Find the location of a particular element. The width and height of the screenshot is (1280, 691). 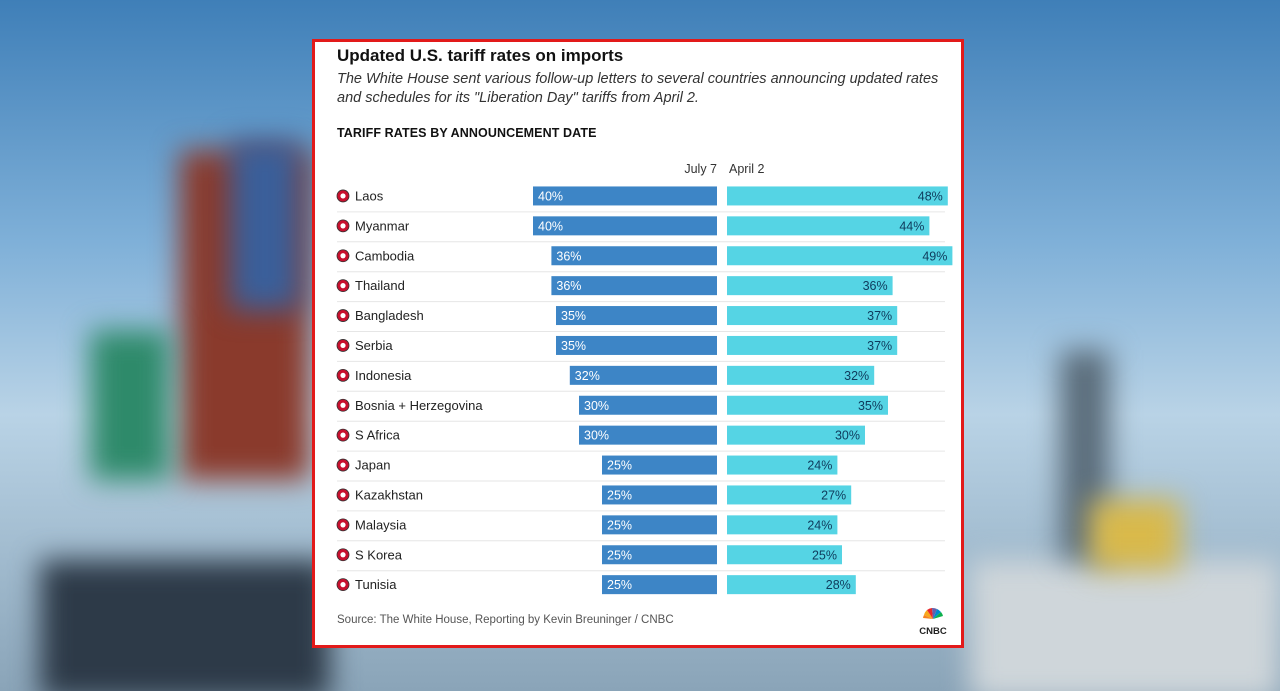

country-label: Japan is located at coordinates (372, 465).